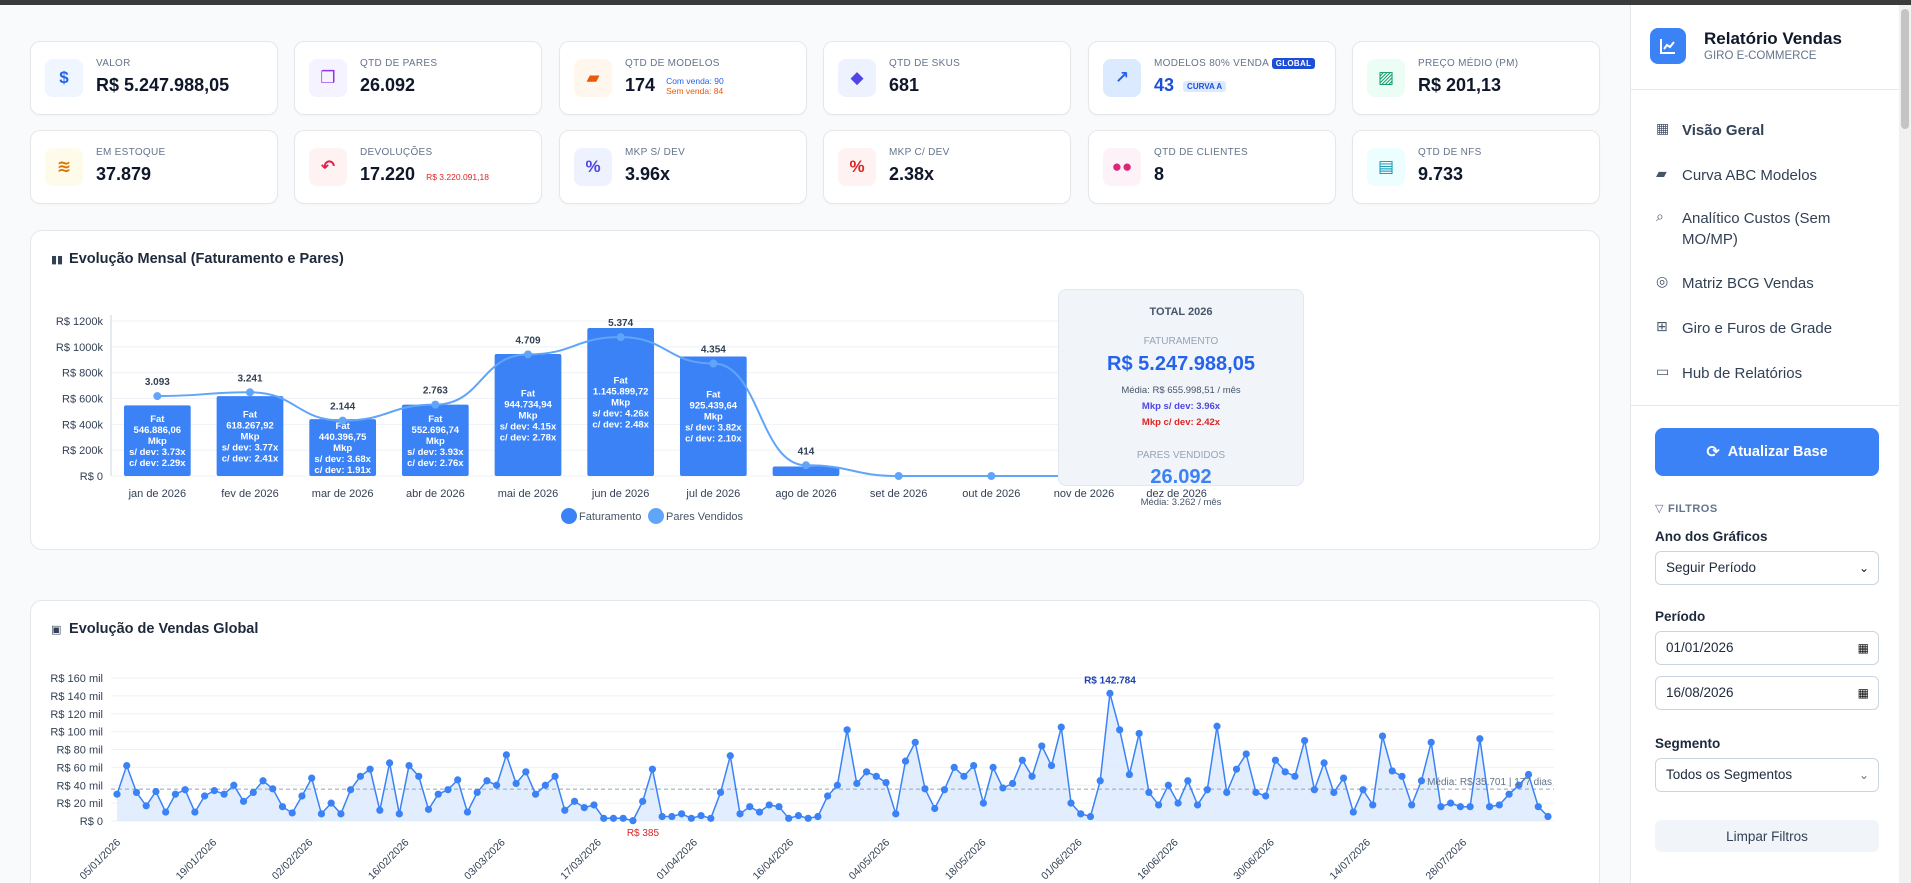 The height and width of the screenshot is (883, 1911). I want to click on sidebar-item-vis-o-geral: ▦ Visão Geral, so click(1710, 129).